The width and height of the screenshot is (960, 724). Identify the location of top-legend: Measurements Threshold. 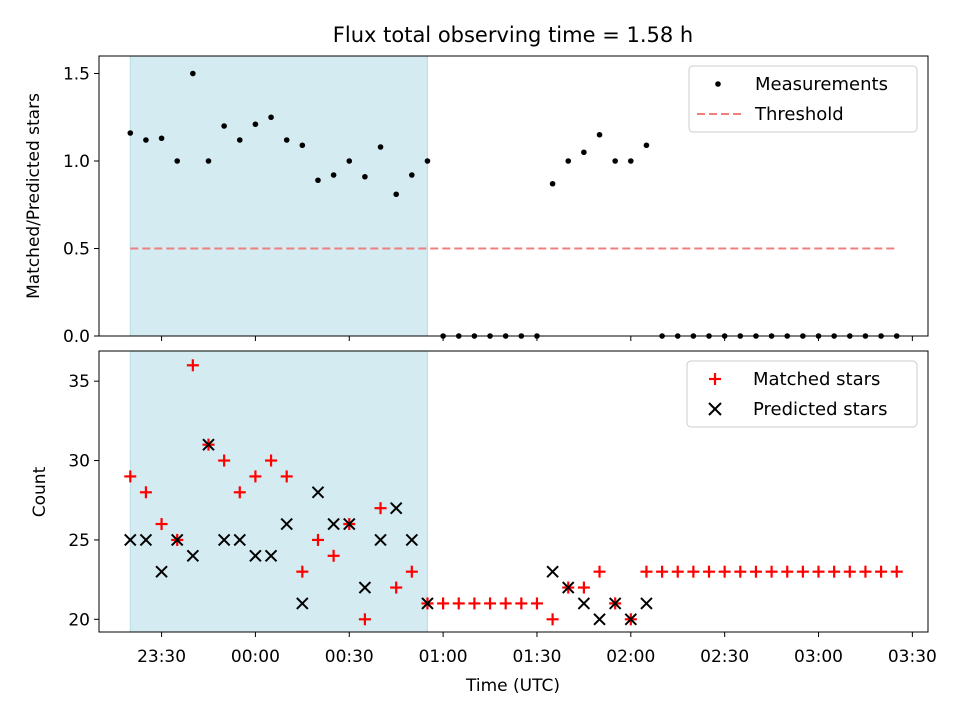
(803, 99).